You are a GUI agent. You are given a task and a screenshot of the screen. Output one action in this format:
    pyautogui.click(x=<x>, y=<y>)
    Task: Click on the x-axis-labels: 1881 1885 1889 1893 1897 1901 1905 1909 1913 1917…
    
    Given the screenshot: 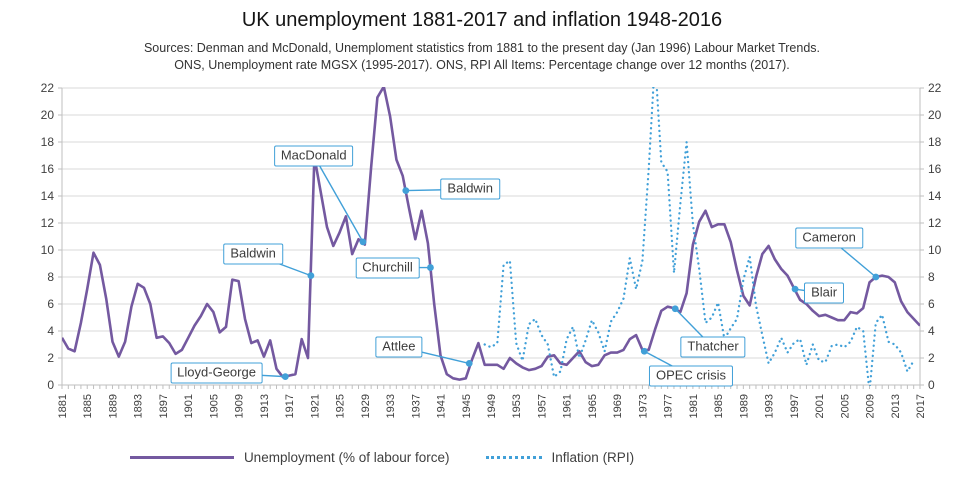 What is the action you would take?
    pyautogui.click(x=492, y=401)
    